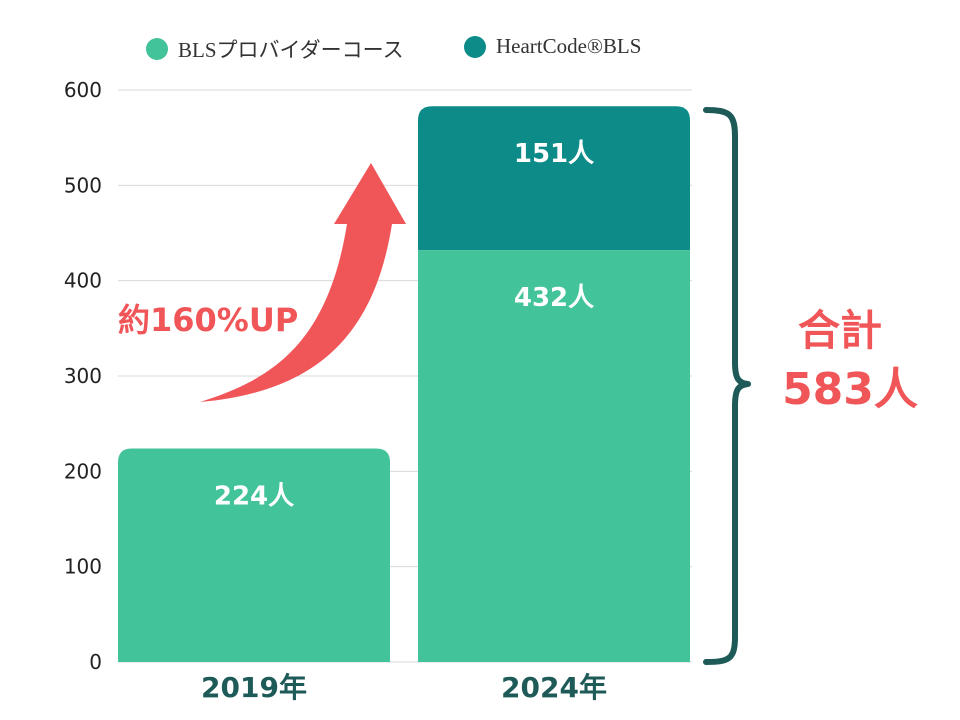 This screenshot has width=960, height=720. Describe the element at coordinates (303, 282) in the screenshot. I see `growth-arrow` at that location.